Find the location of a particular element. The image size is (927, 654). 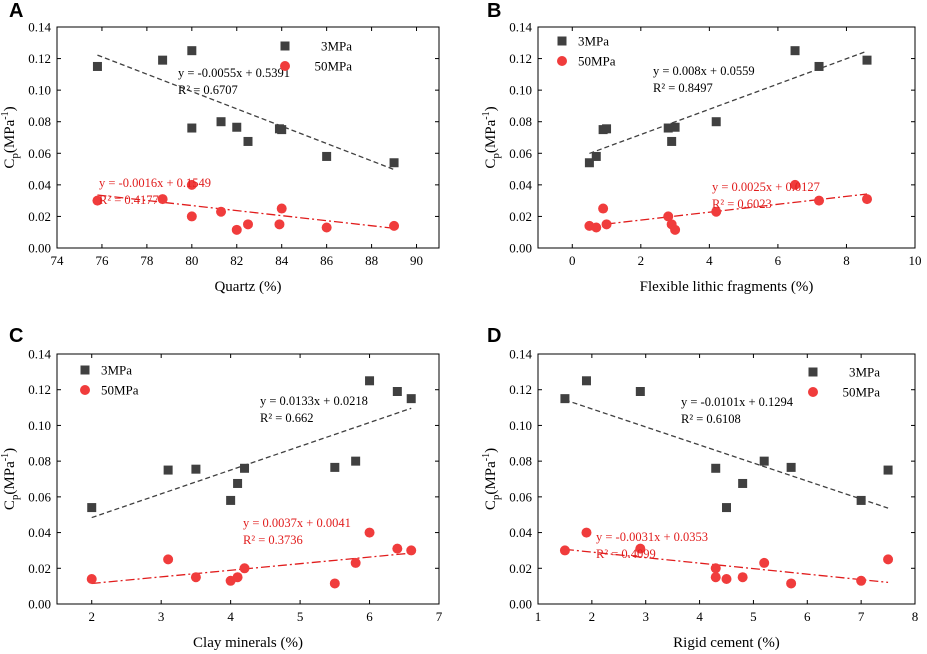

x-tick-label: 7 is located at coordinates (861, 616).